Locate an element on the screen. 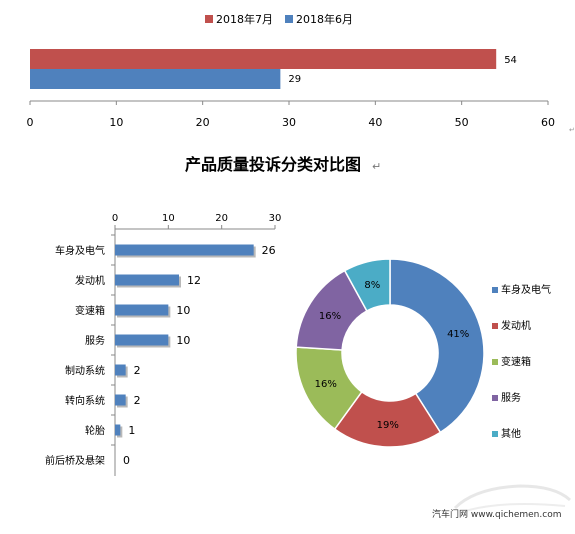 This screenshot has width=575, height=534. legend-label: 车身及电气 is located at coordinates (526, 289).